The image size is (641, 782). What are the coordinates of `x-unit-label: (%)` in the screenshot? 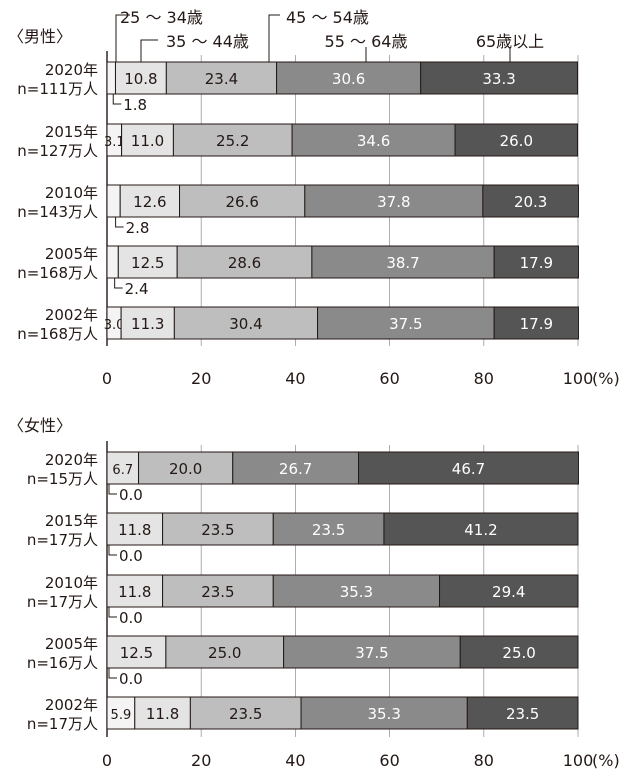 It's located at (606, 760).